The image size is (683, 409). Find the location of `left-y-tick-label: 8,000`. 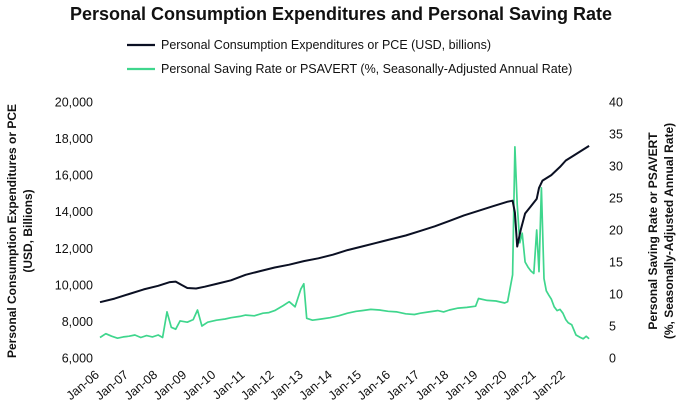

left-y-tick-label: 8,000 is located at coordinates (77, 322).